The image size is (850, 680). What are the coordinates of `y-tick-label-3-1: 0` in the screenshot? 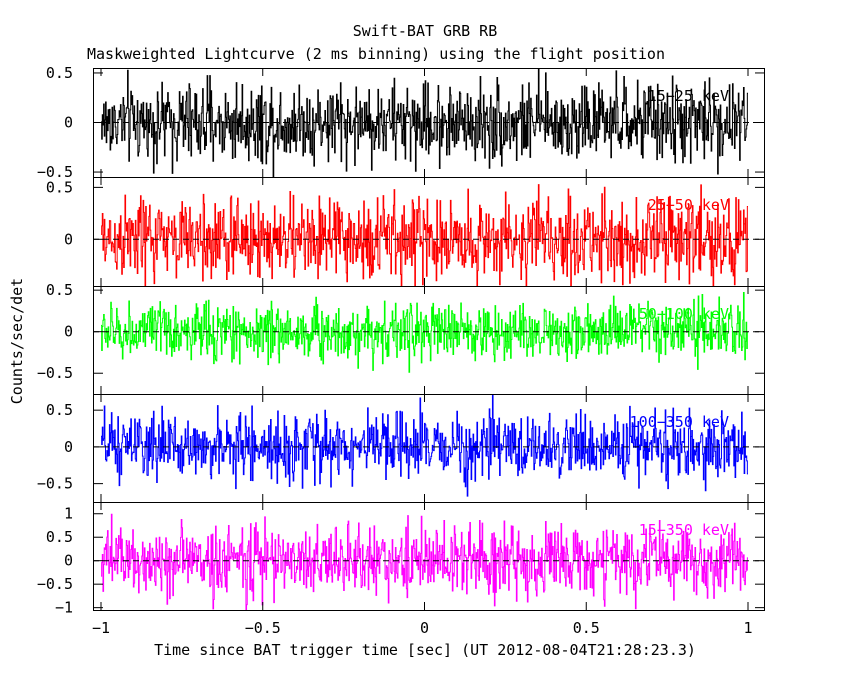 It's located at (68, 332).